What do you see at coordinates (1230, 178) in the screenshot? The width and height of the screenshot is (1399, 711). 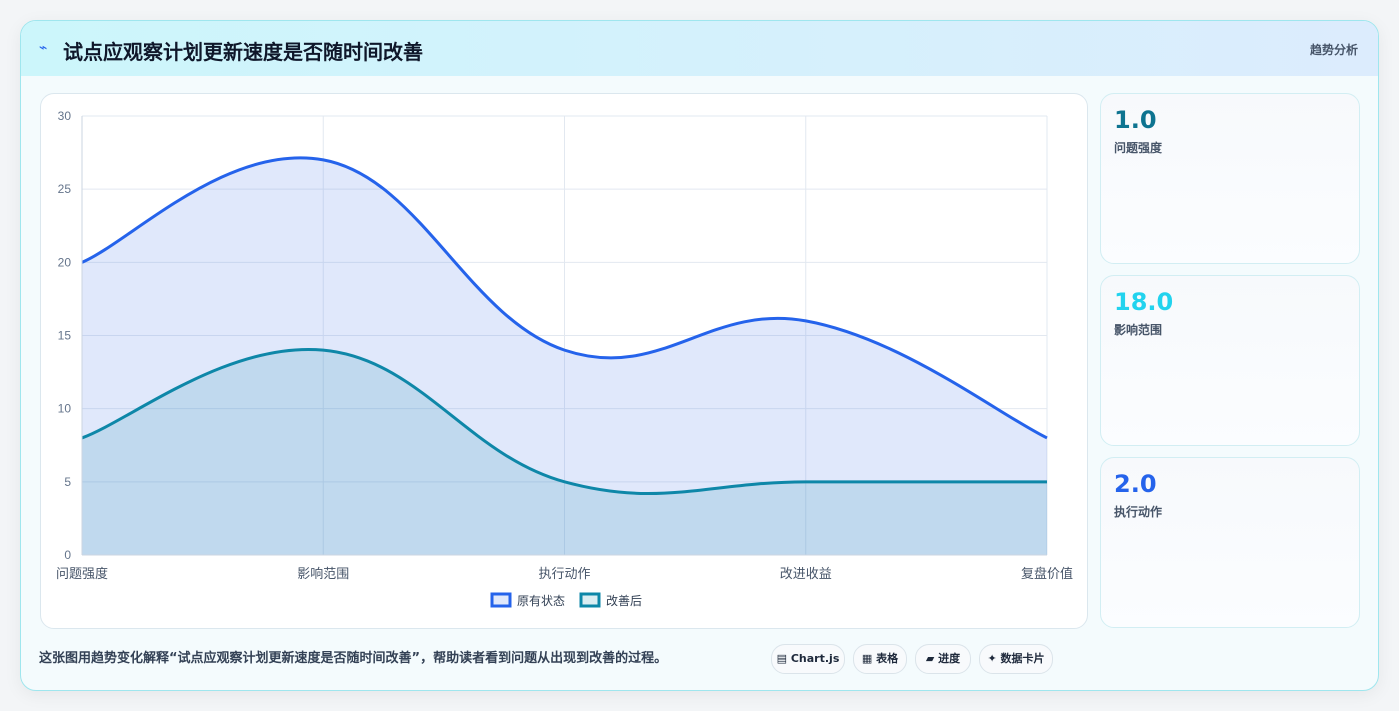 I see `stat-card-problem: 1.0 问题强度` at bounding box center [1230, 178].